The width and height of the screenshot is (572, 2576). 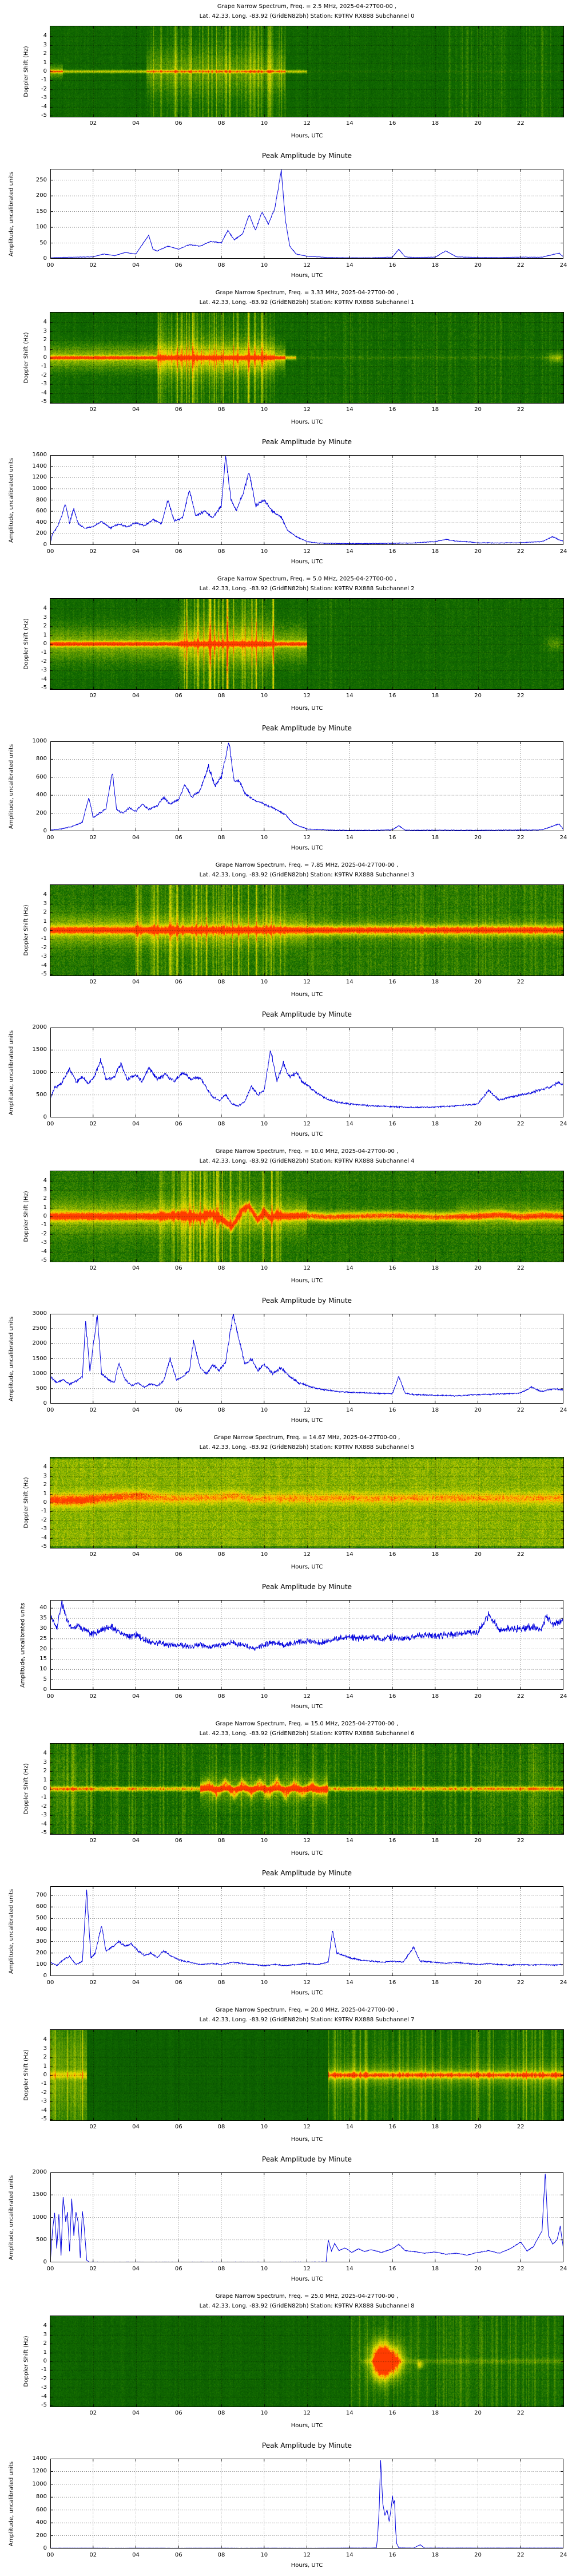 I want to click on tick-label: -5, so click(x=44, y=401).